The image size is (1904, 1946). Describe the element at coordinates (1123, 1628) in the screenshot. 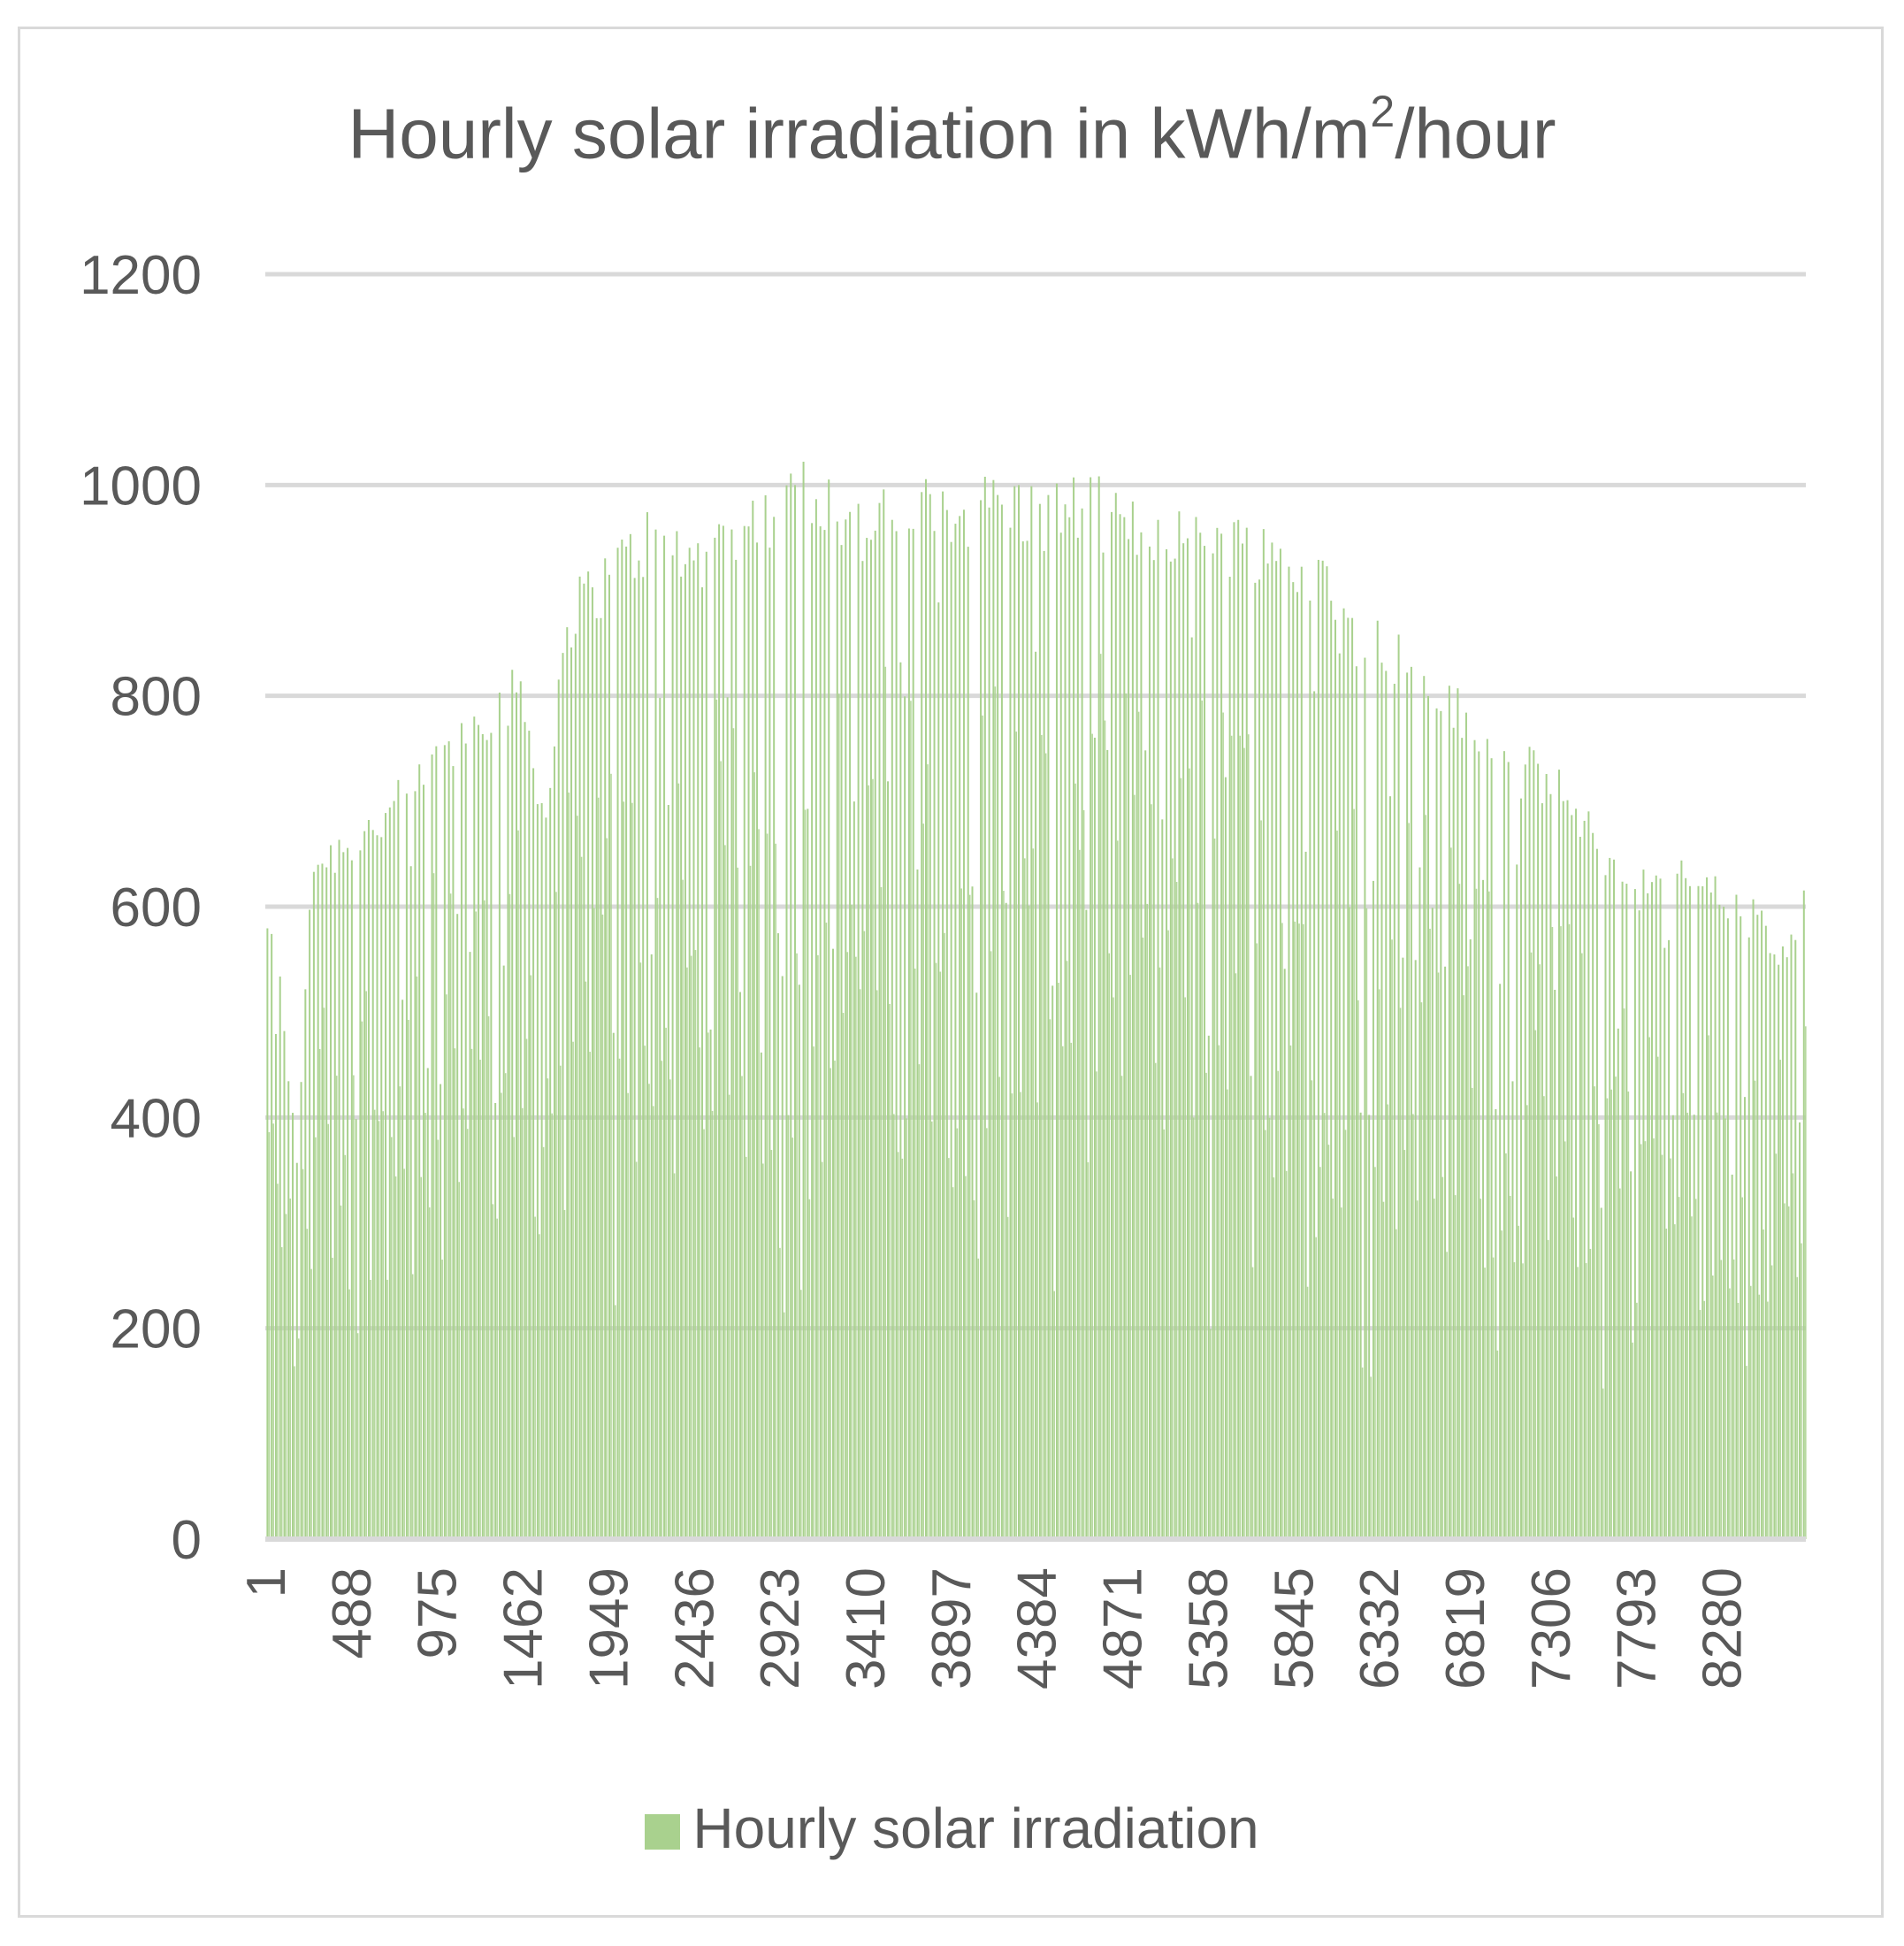

I see `x-tick-label-4871: 4871` at that location.